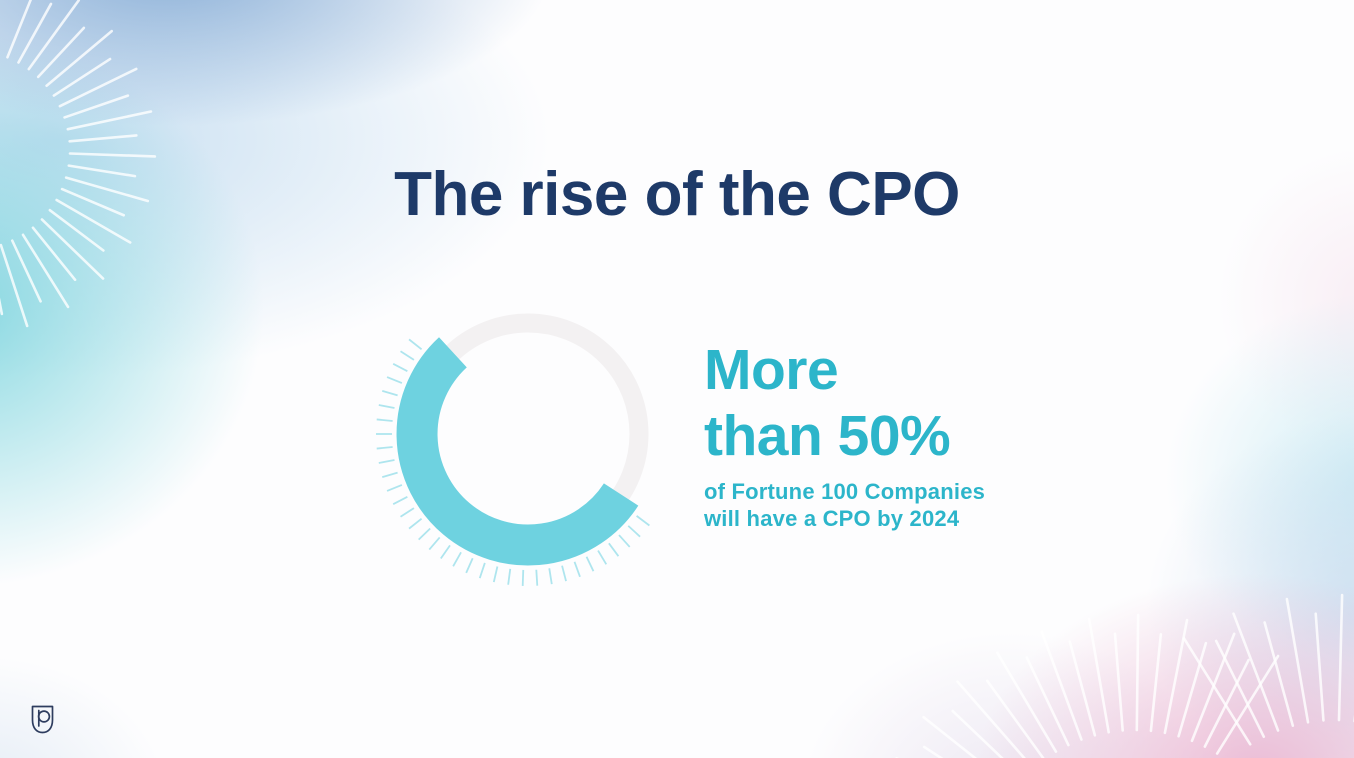 The image size is (1354, 758). Describe the element at coordinates (844, 403) in the screenshot. I see `stat-headline: More than 50%` at that location.